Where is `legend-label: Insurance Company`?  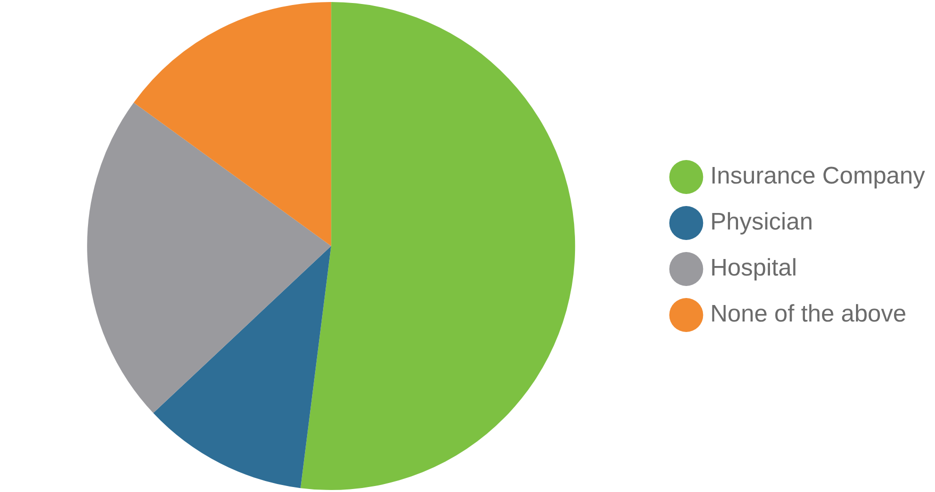
legend-label: Insurance Company is located at coordinates (817, 176).